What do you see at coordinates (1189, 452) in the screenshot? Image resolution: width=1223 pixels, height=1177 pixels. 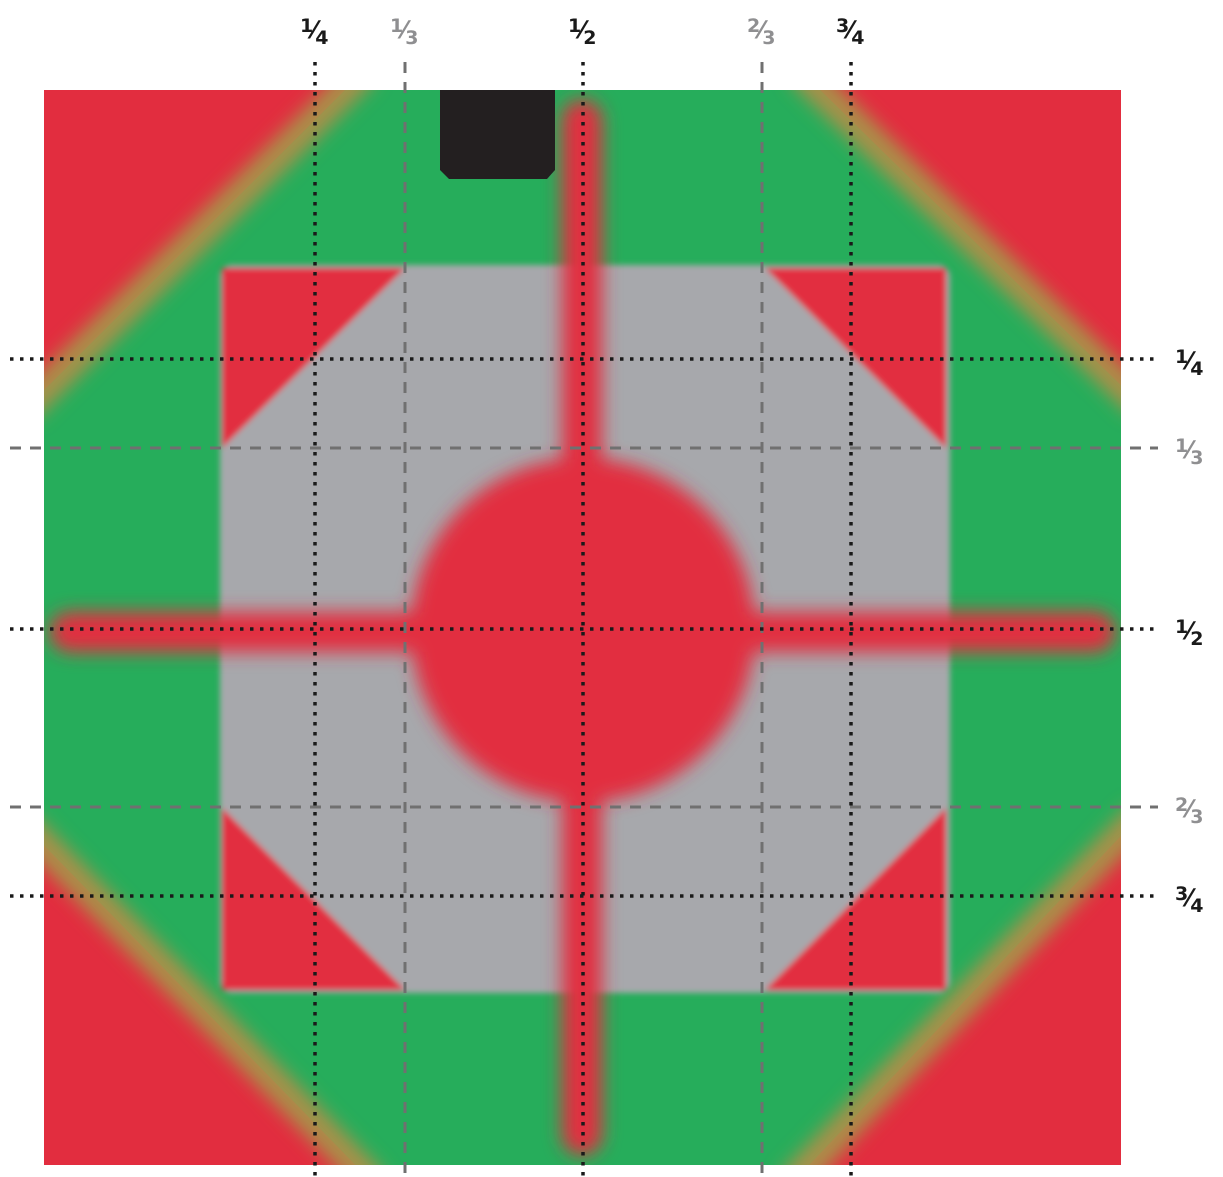 I see `horizontal-label-1-3: 1⁄3` at bounding box center [1189, 452].